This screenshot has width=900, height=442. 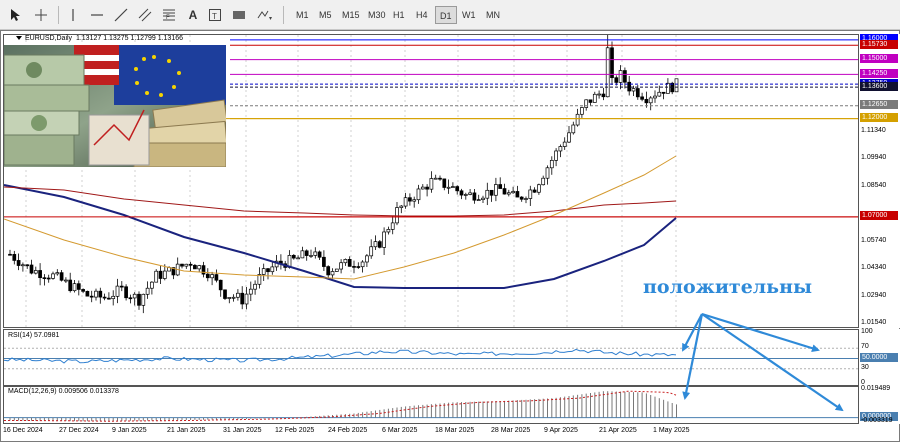 I want to click on symbol-name: EURUSD,Daily, so click(x=49, y=38).